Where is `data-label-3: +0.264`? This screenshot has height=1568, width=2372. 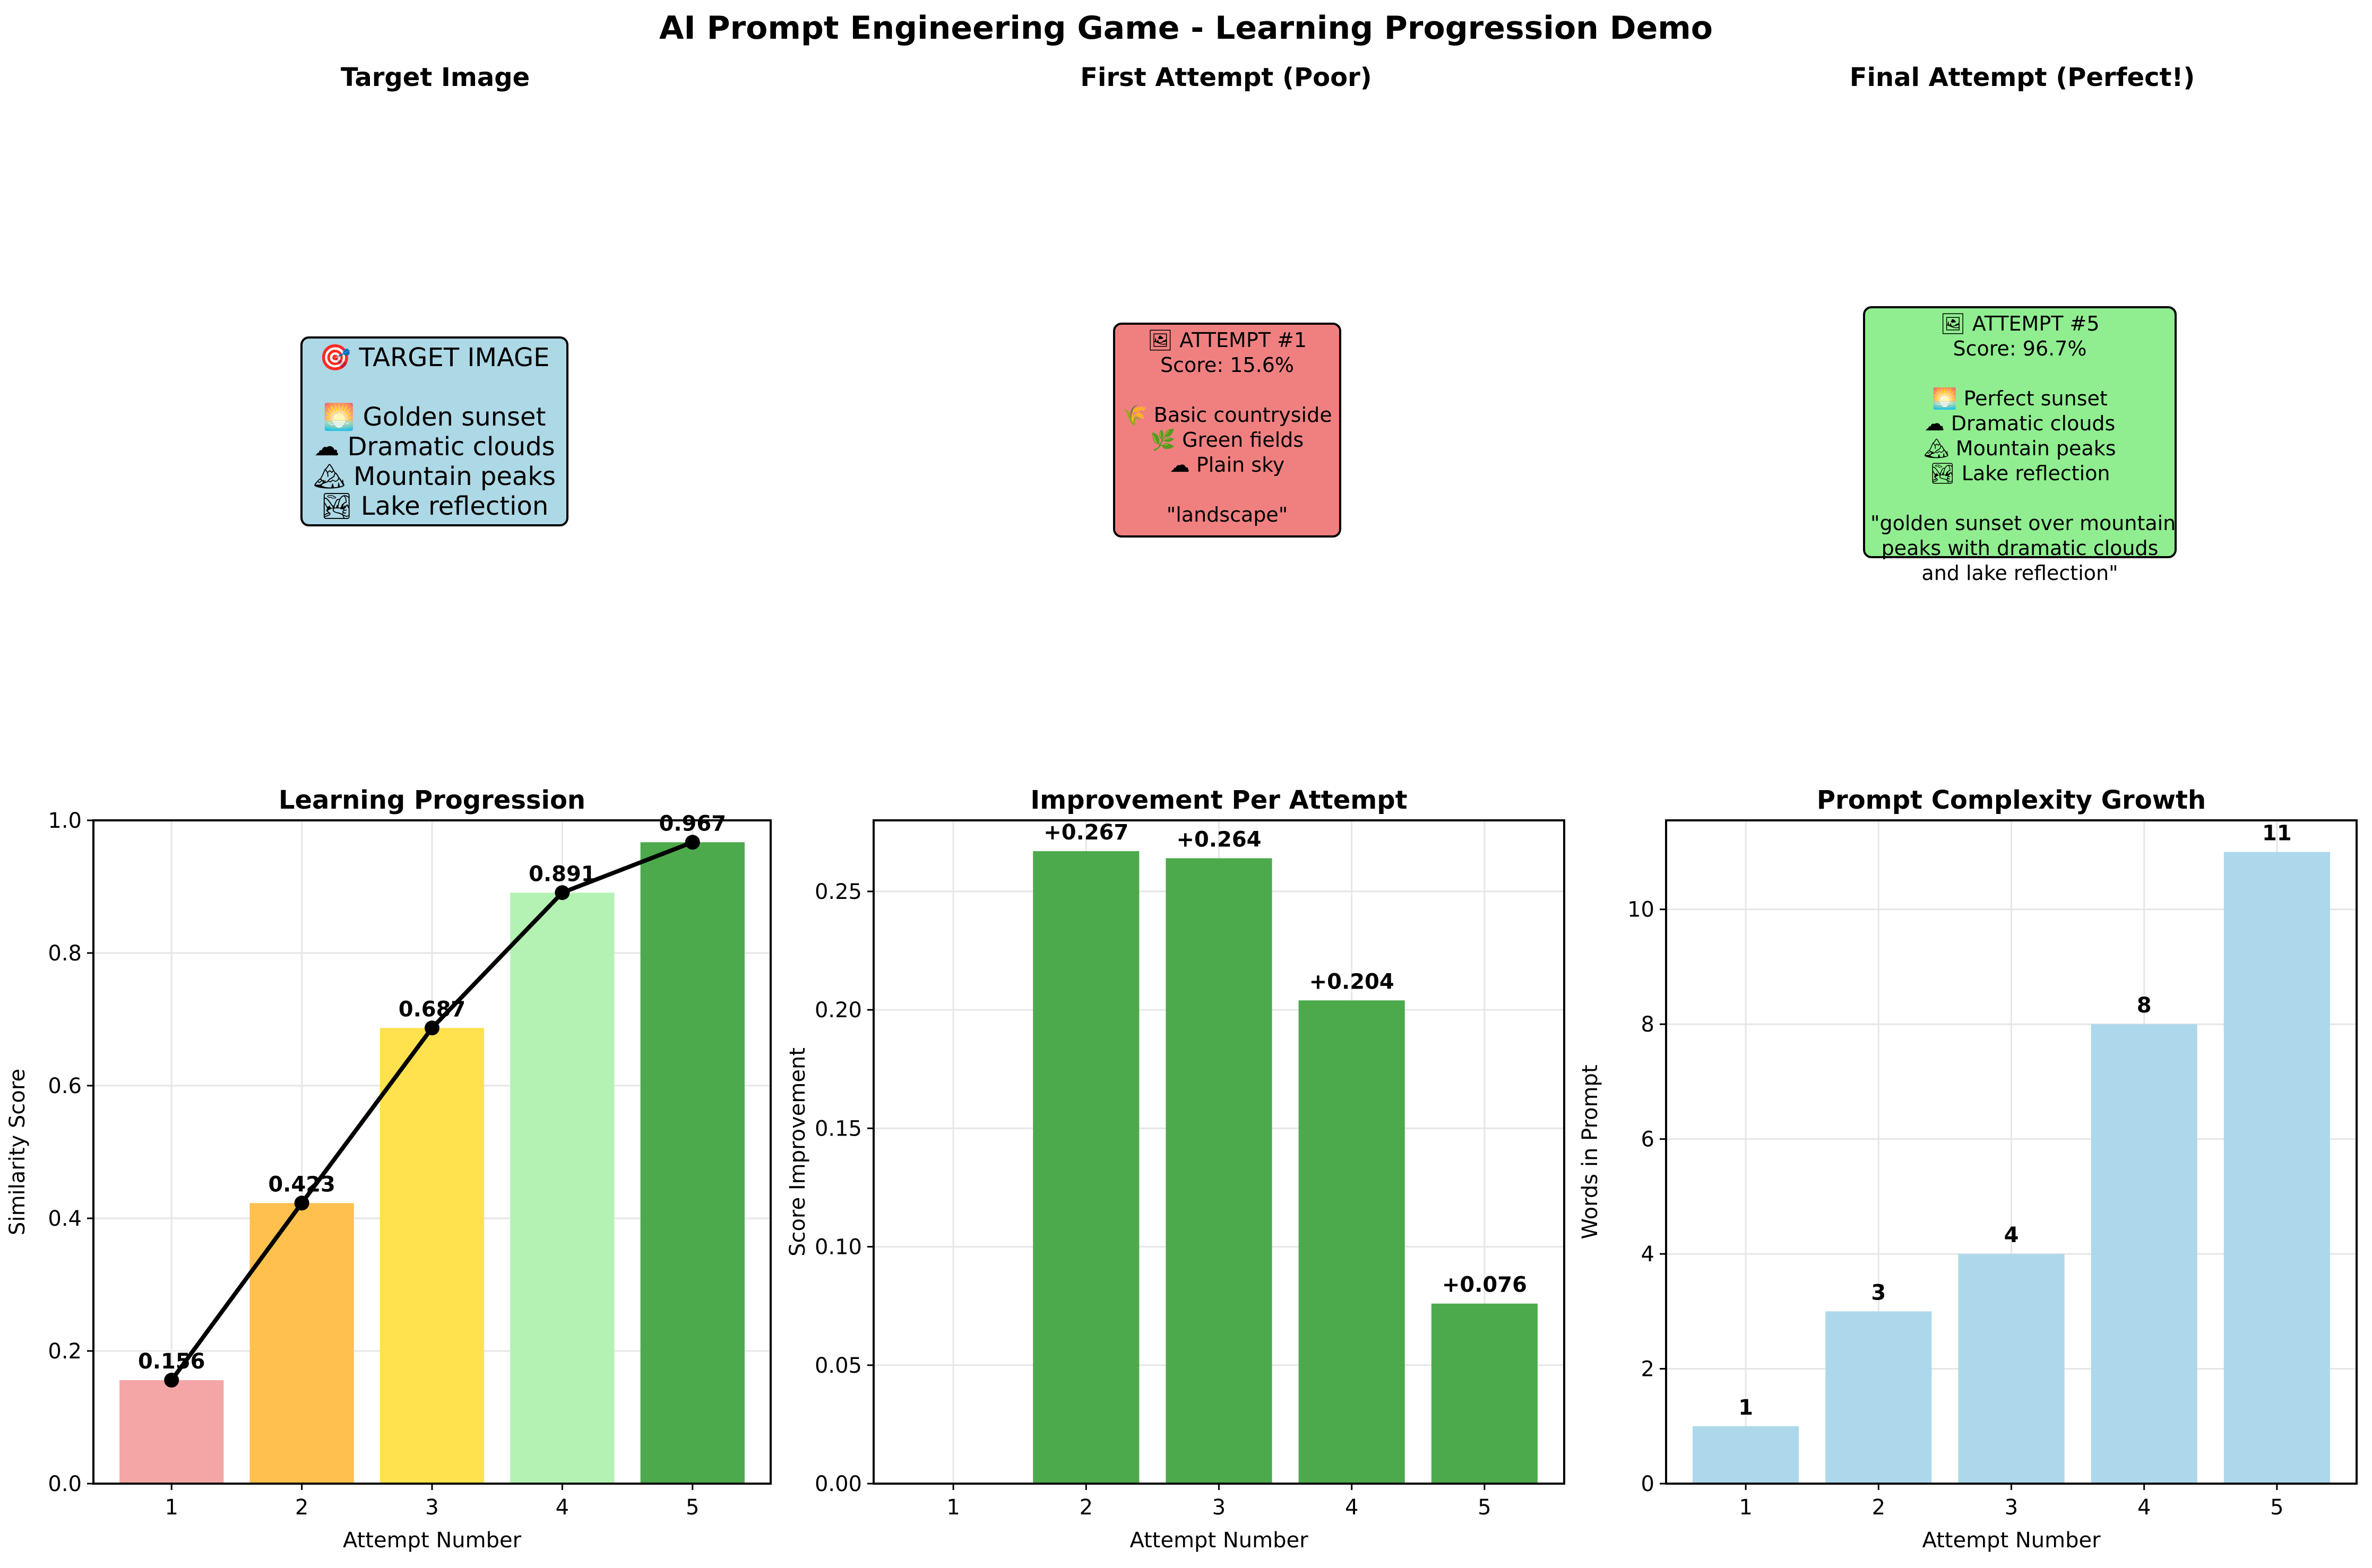 data-label-3: +0.264 is located at coordinates (1218, 839).